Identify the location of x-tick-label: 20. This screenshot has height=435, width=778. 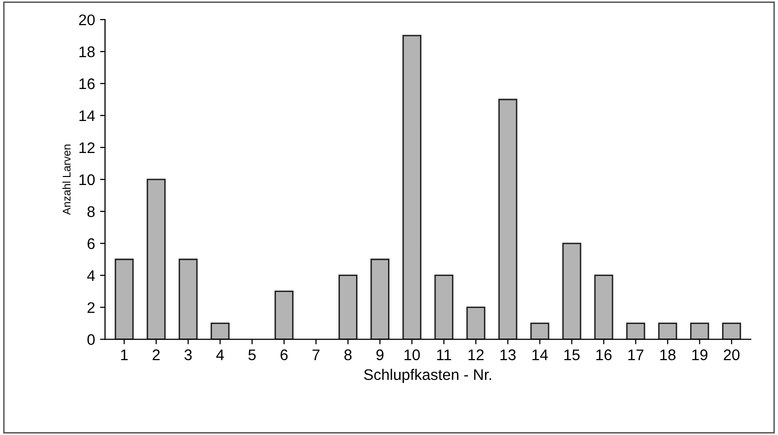
(732, 354).